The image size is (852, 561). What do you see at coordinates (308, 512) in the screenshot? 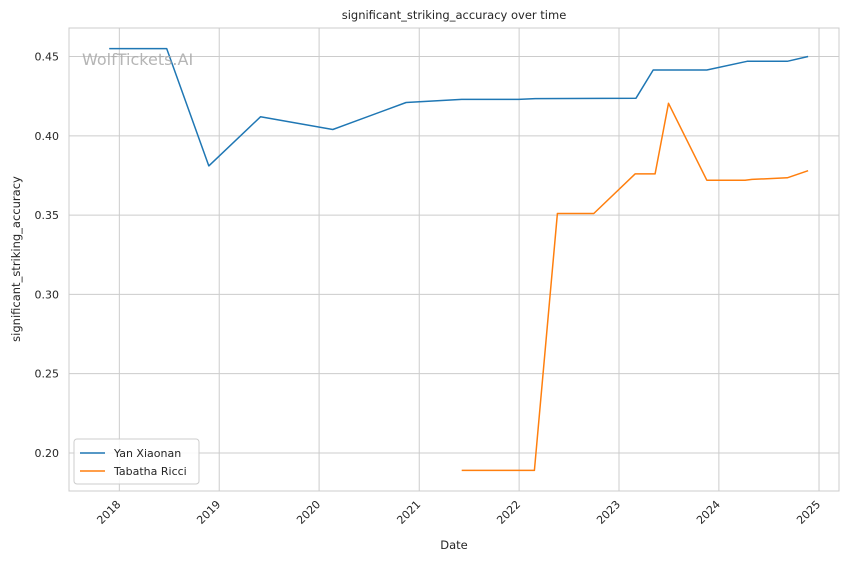
I see `x-tick-label: 2020` at bounding box center [308, 512].